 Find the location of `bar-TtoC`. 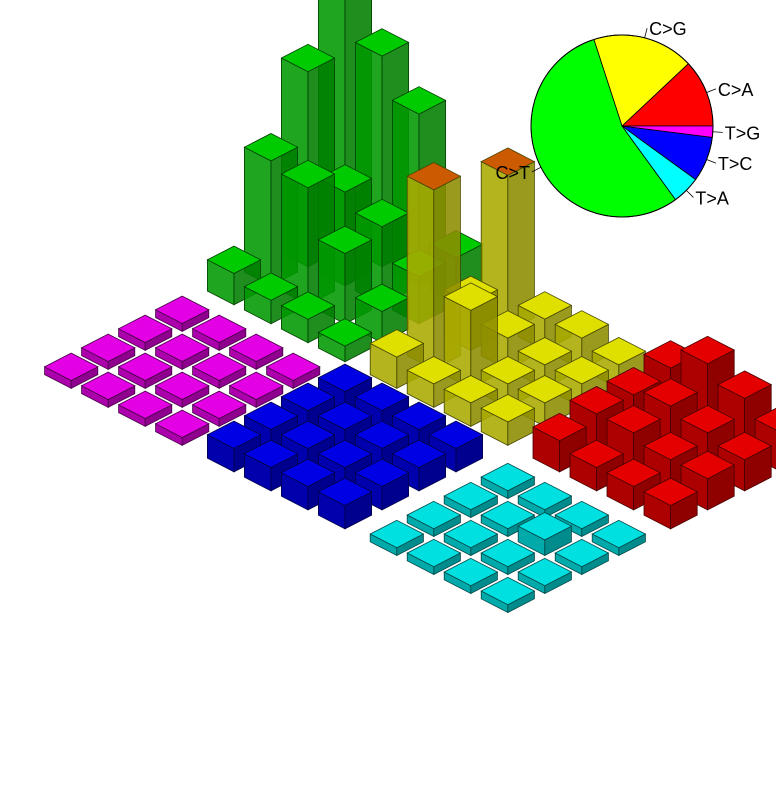

bar-TtoC is located at coordinates (345, 503).